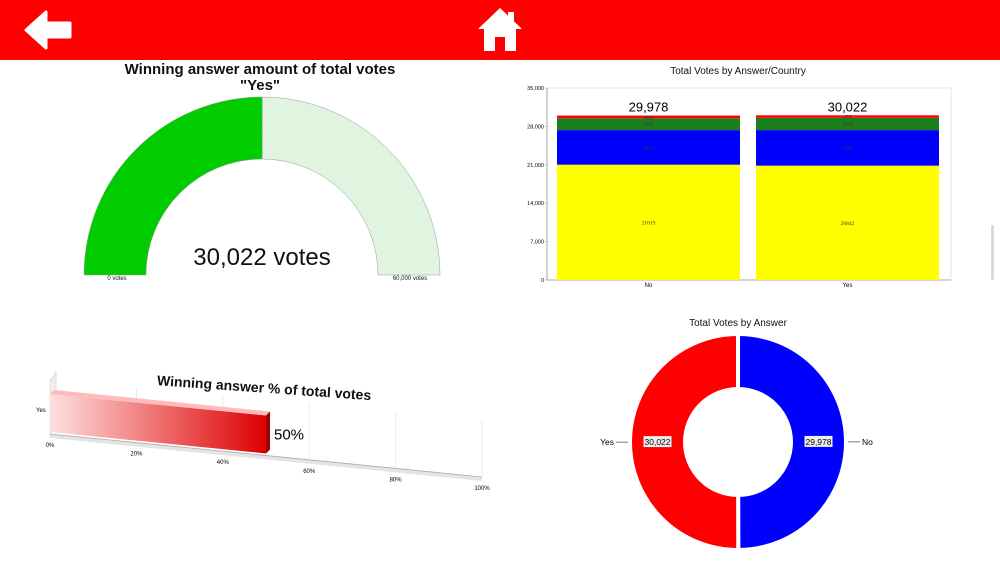 Image resolution: width=1000 pixels, height=563 pixels. I want to click on bar-total-label: 30,022, so click(848, 106).